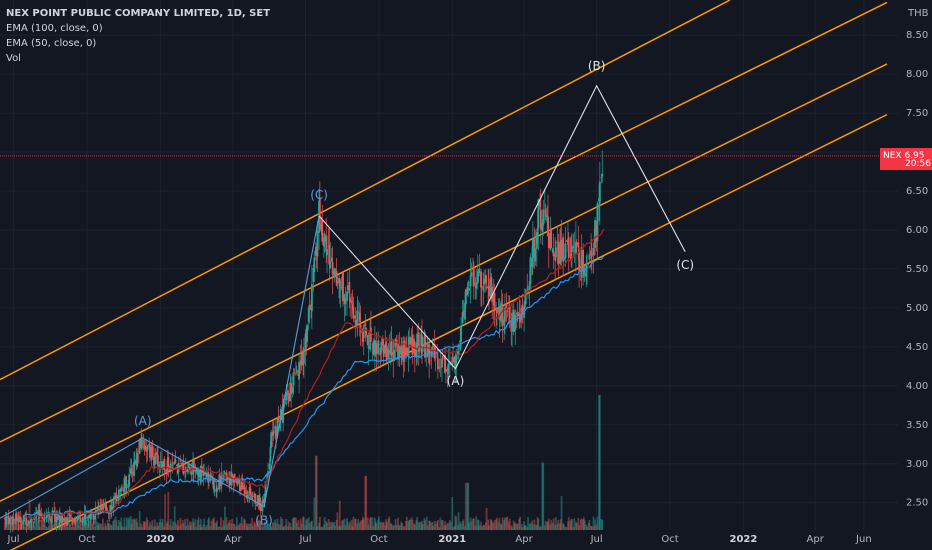 This screenshot has width=932, height=550. Describe the element at coordinates (51, 43) in the screenshot. I see `ema50-legend: EMA (50, close, 0)` at that location.